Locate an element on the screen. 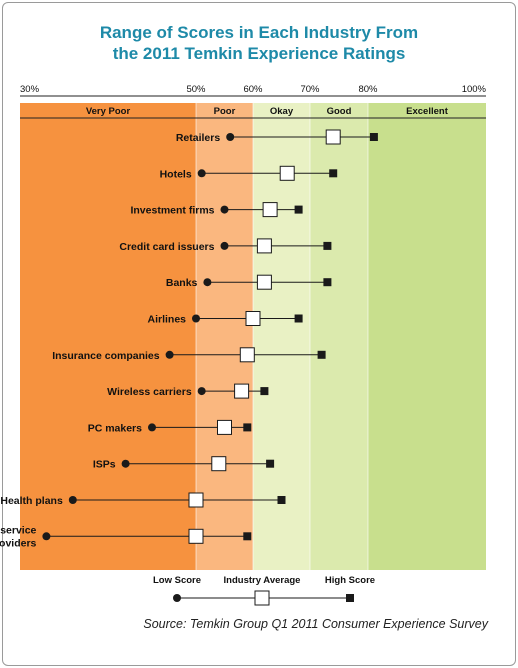  band-label: Good is located at coordinates (339, 111).